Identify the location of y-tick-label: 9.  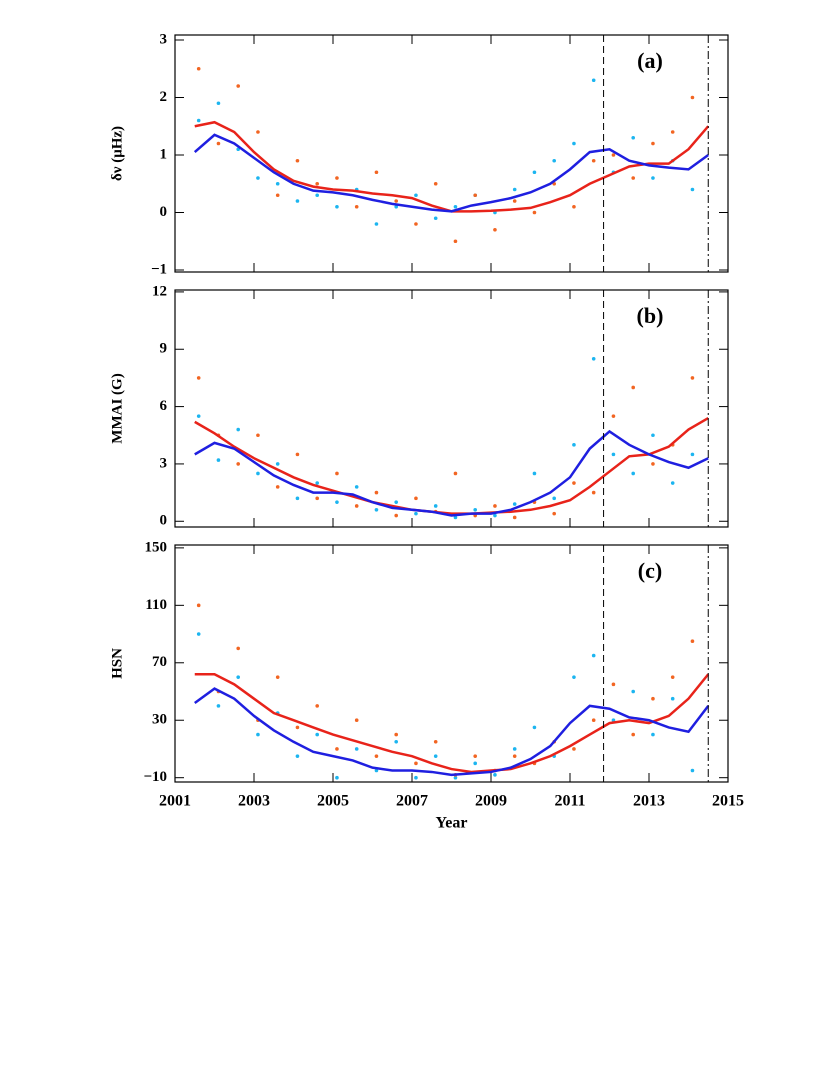
(164, 349).